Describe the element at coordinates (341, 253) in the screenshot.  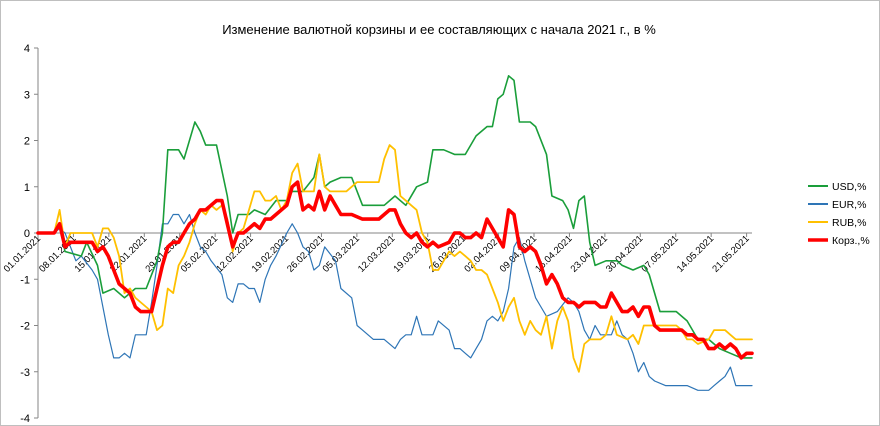
I see `x-tick-label: 05.03.2021` at that location.